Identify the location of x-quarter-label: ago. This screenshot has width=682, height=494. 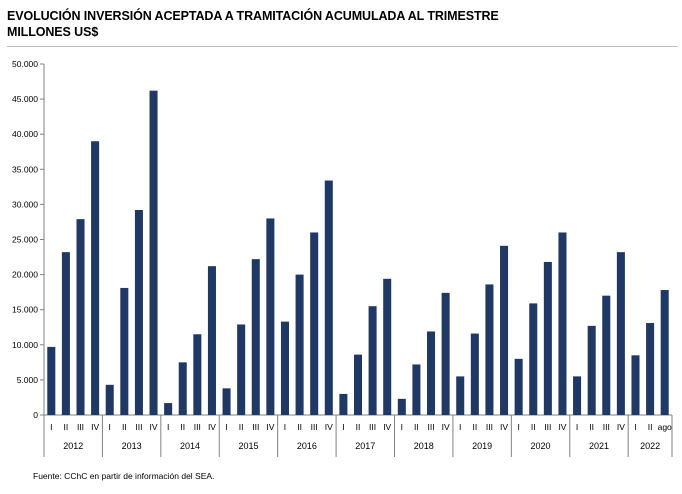
(665, 427).